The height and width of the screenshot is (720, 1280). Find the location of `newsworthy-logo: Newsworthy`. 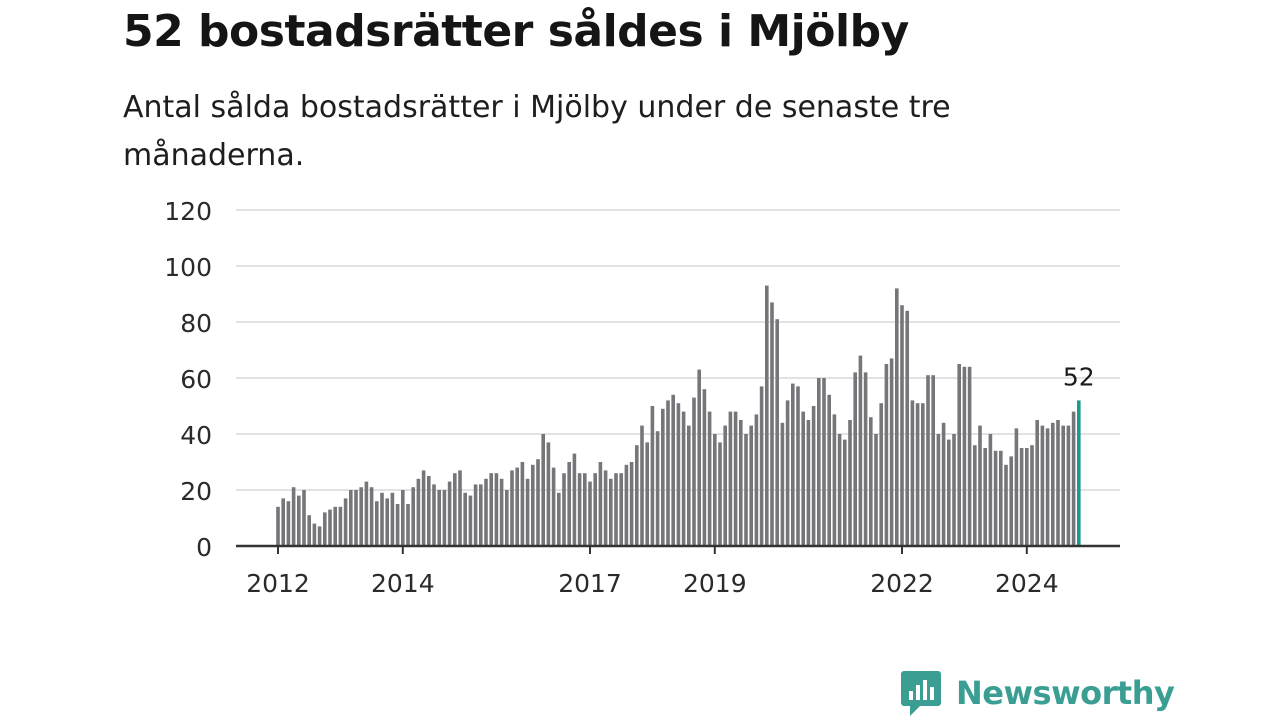

newsworthy-logo: Newsworthy is located at coordinates (1037, 693).